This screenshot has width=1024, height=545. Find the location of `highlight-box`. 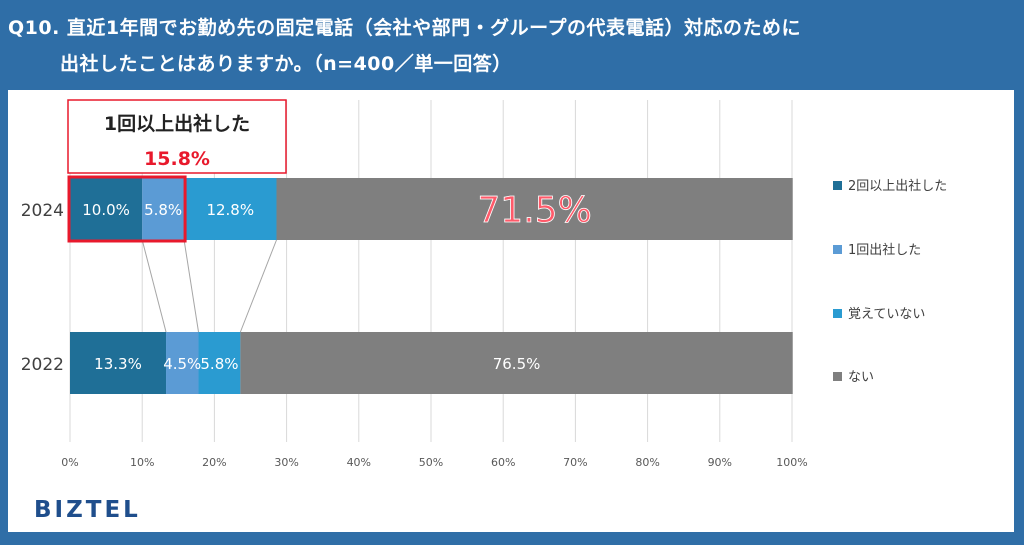

highlight-box is located at coordinates (127, 209).